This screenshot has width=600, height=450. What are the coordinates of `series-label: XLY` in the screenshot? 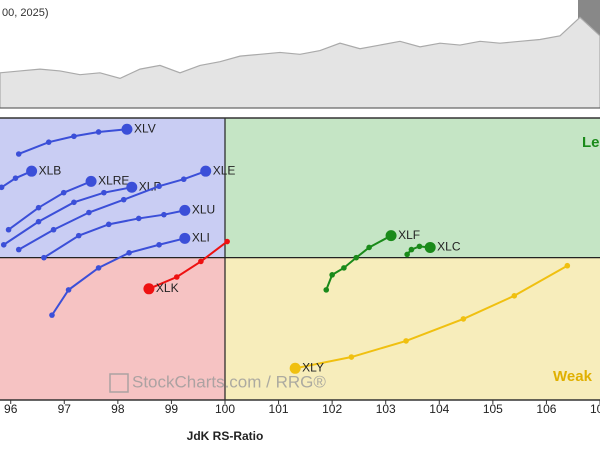 It's located at (313, 367).